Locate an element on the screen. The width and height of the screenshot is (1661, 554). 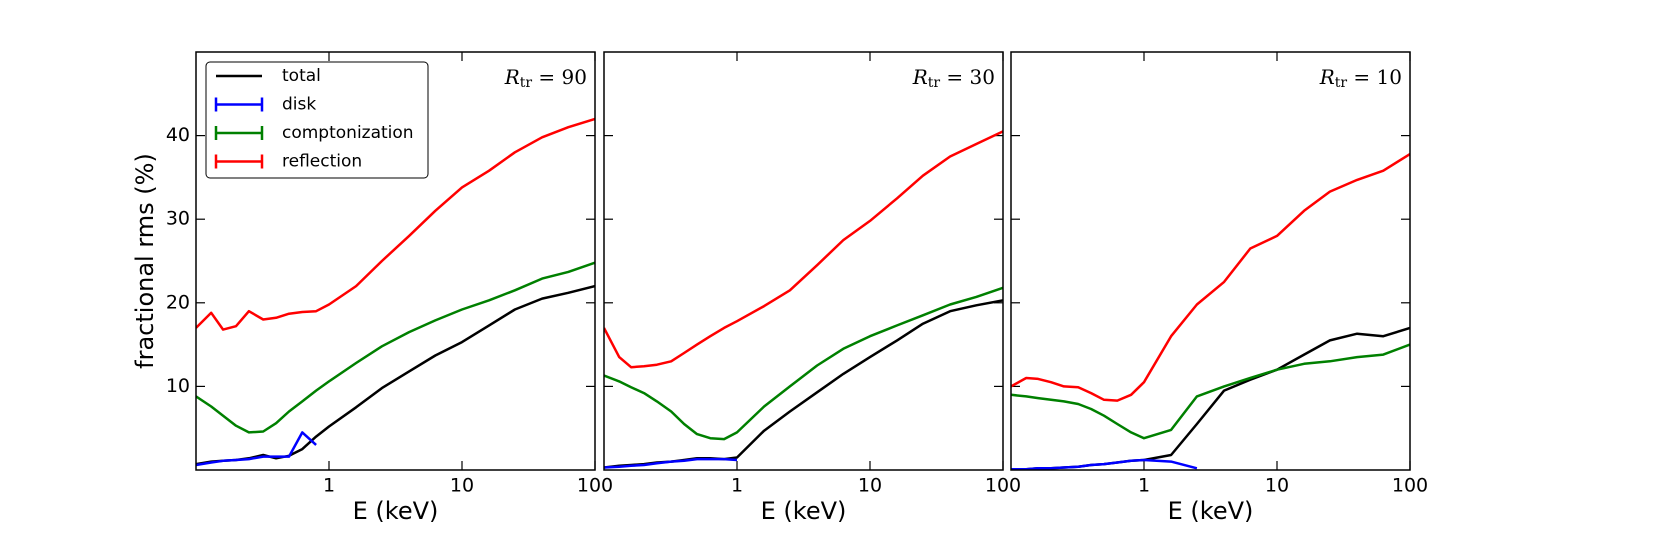
annotation-rest: = 10 is located at coordinates (1374, 77).